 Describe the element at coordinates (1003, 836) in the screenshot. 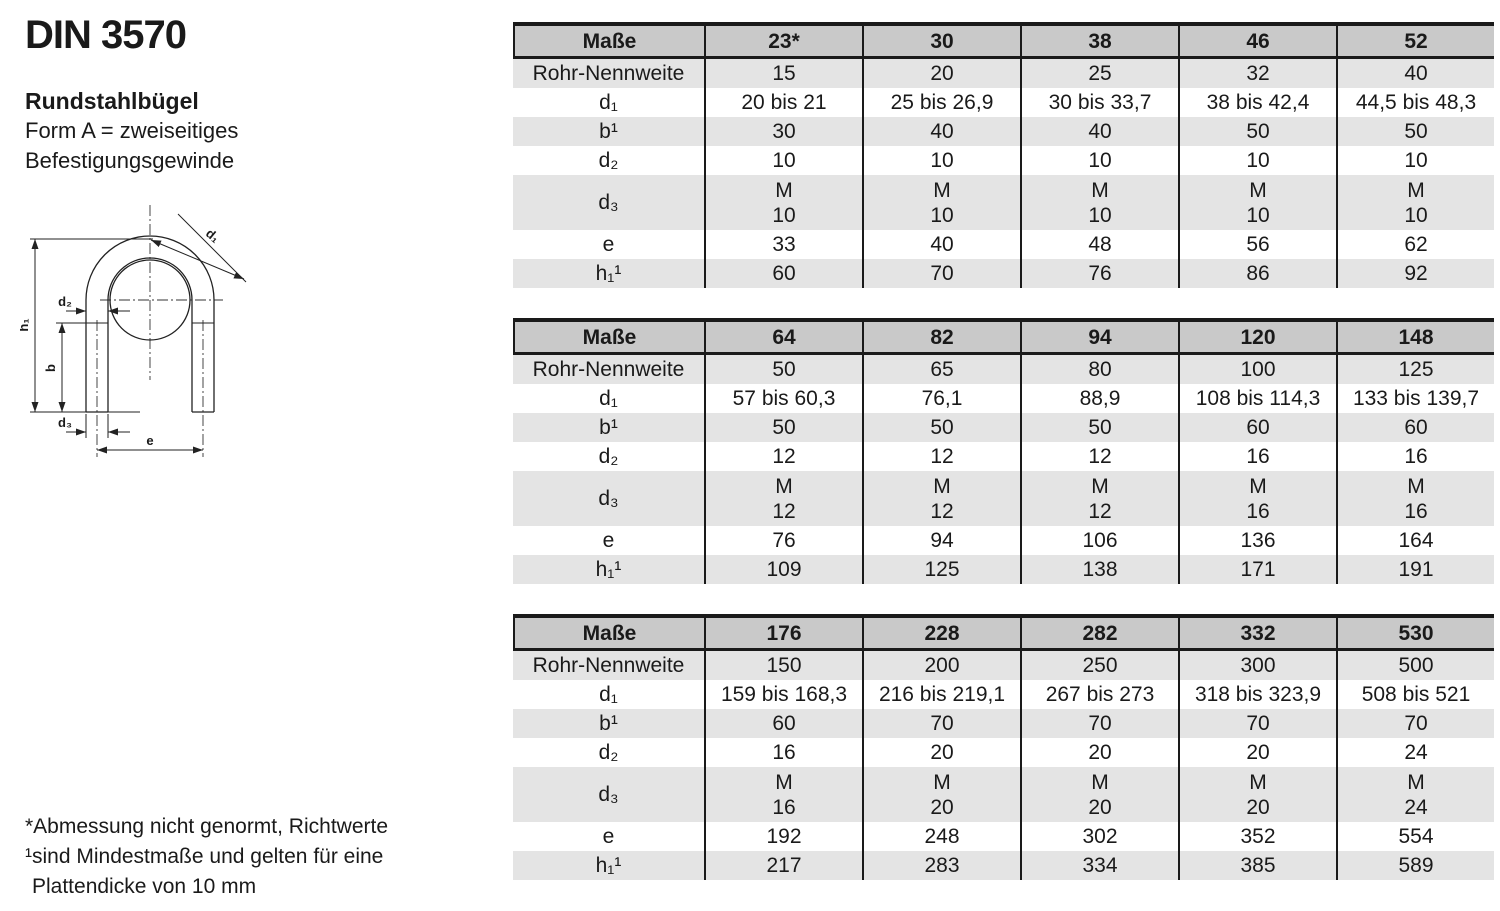

I see `table-row: e 192 248 302 352 554` at that location.